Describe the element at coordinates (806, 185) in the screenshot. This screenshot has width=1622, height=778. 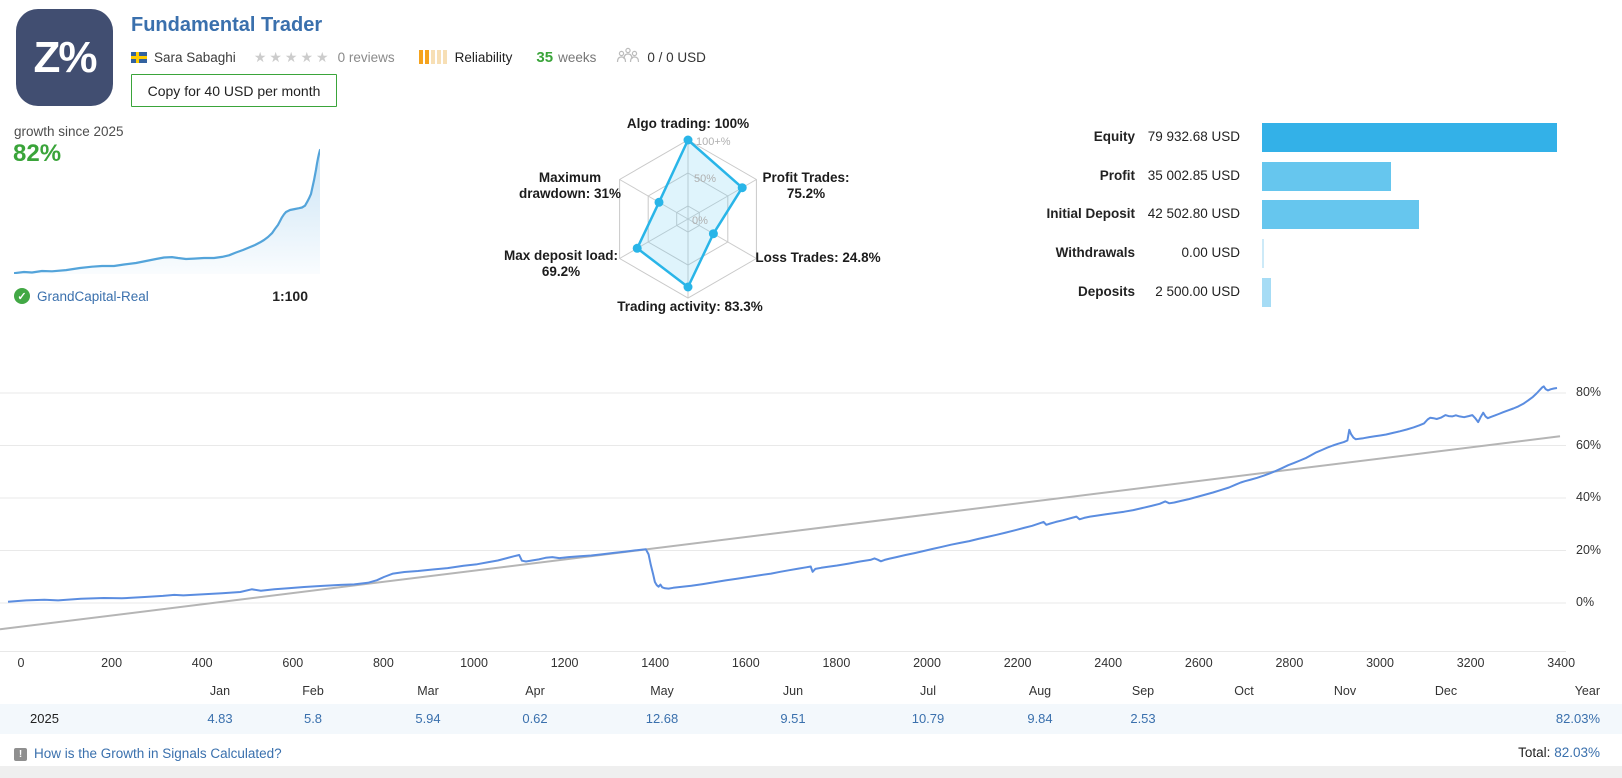
I see `radar-metric-label: Profit Trades: 75.2%` at that location.